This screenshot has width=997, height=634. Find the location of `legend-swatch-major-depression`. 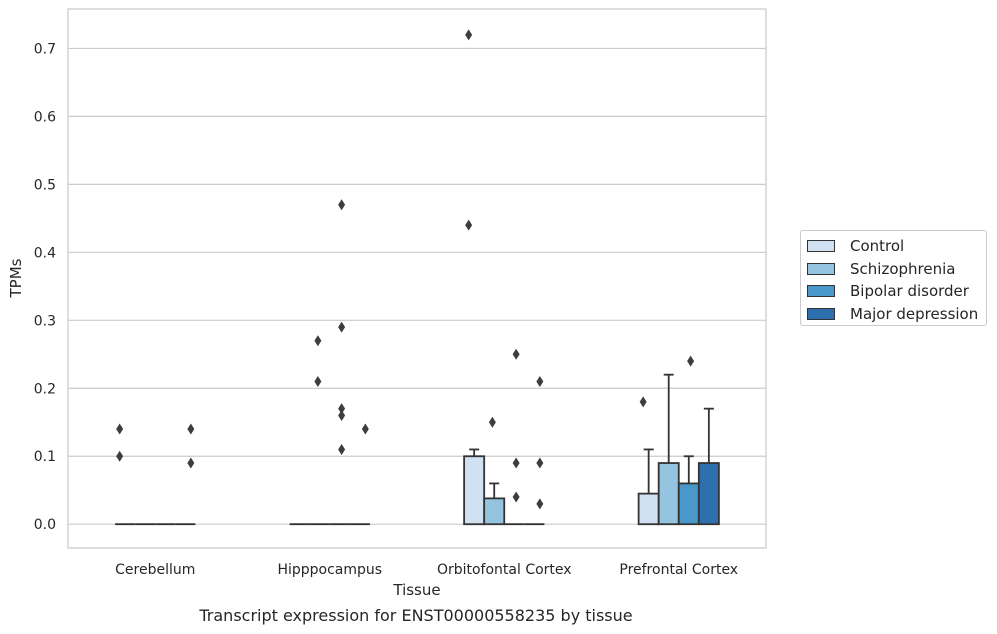

legend-swatch-major-depression is located at coordinates (821, 313).